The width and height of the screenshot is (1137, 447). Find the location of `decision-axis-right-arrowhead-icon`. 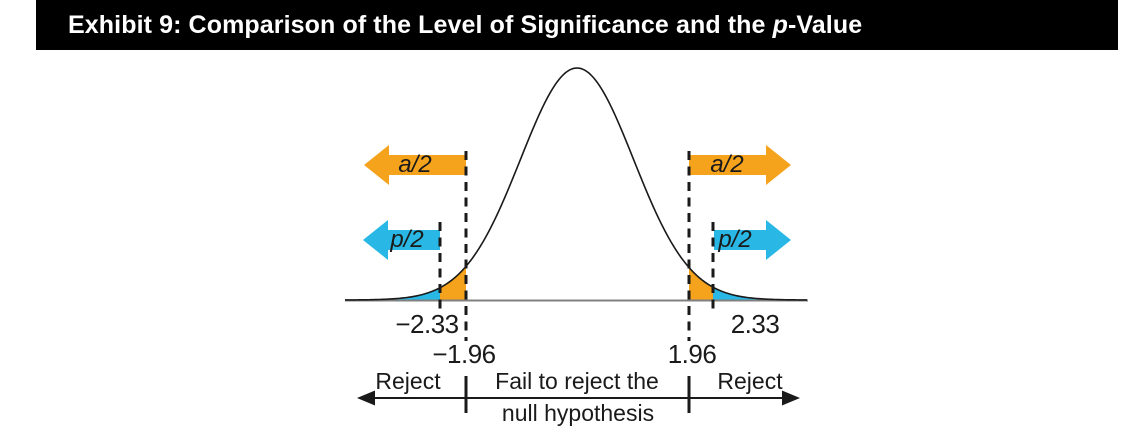

decision-axis-right-arrowhead-icon is located at coordinates (791, 398).